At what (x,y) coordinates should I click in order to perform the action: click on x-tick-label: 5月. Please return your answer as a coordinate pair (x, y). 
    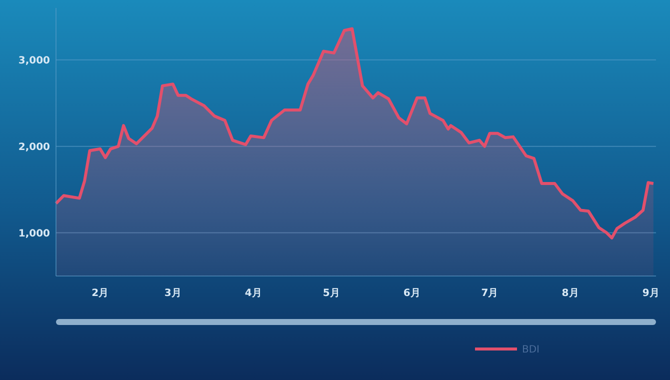
    Looking at the image, I should click on (331, 293).